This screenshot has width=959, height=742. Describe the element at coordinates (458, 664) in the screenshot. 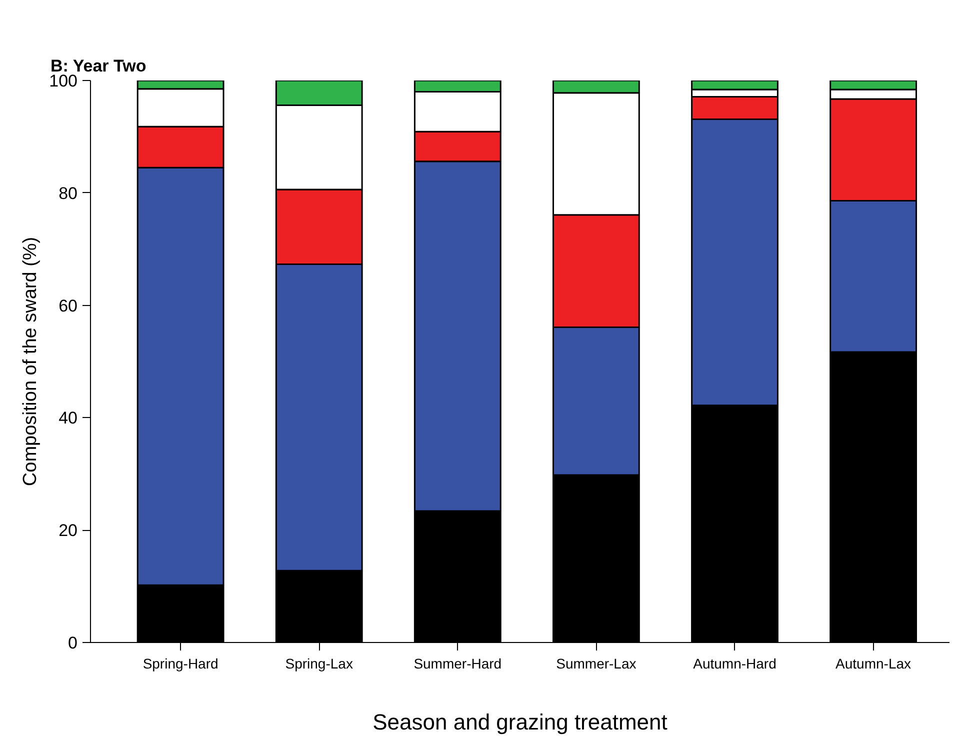

I see `x-tick-label: Summer-Hard` at that location.